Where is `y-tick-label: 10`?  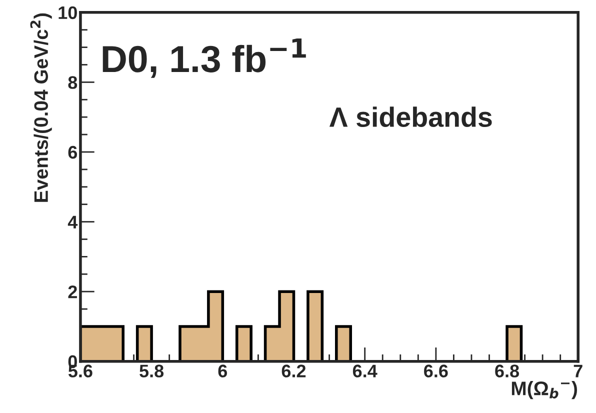
y-tick-label: 10 is located at coordinates (67, 13).